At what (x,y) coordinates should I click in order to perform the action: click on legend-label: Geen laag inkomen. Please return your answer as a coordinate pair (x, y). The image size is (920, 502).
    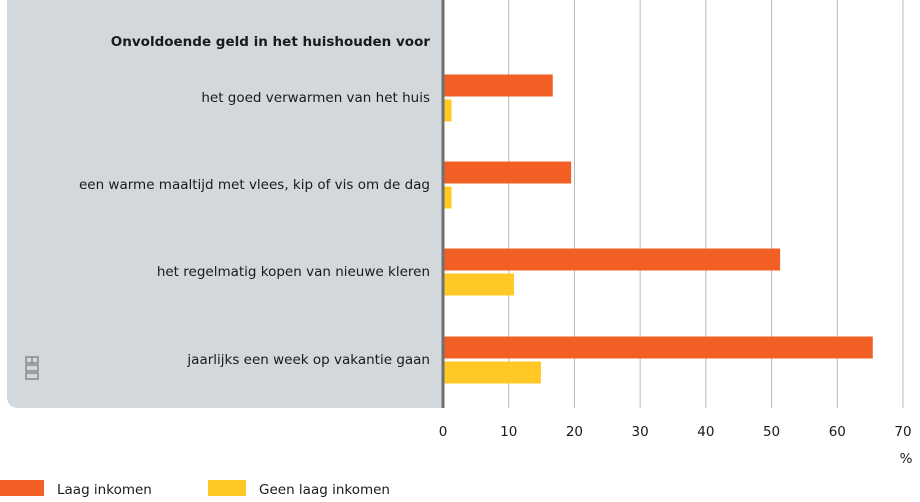
    Looking at the image, I should click on (324, 490).